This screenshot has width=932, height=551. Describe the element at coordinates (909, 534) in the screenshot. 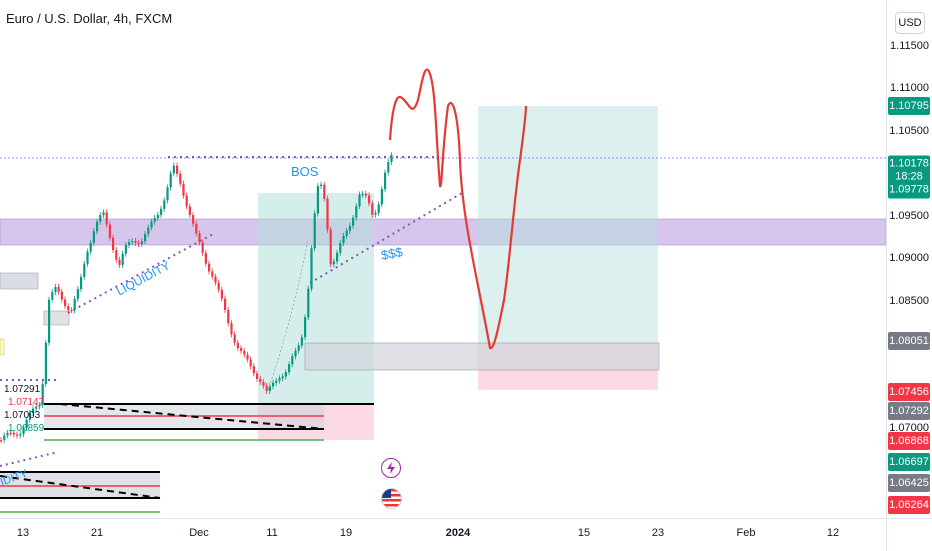

I see `scale-corner` at that location.